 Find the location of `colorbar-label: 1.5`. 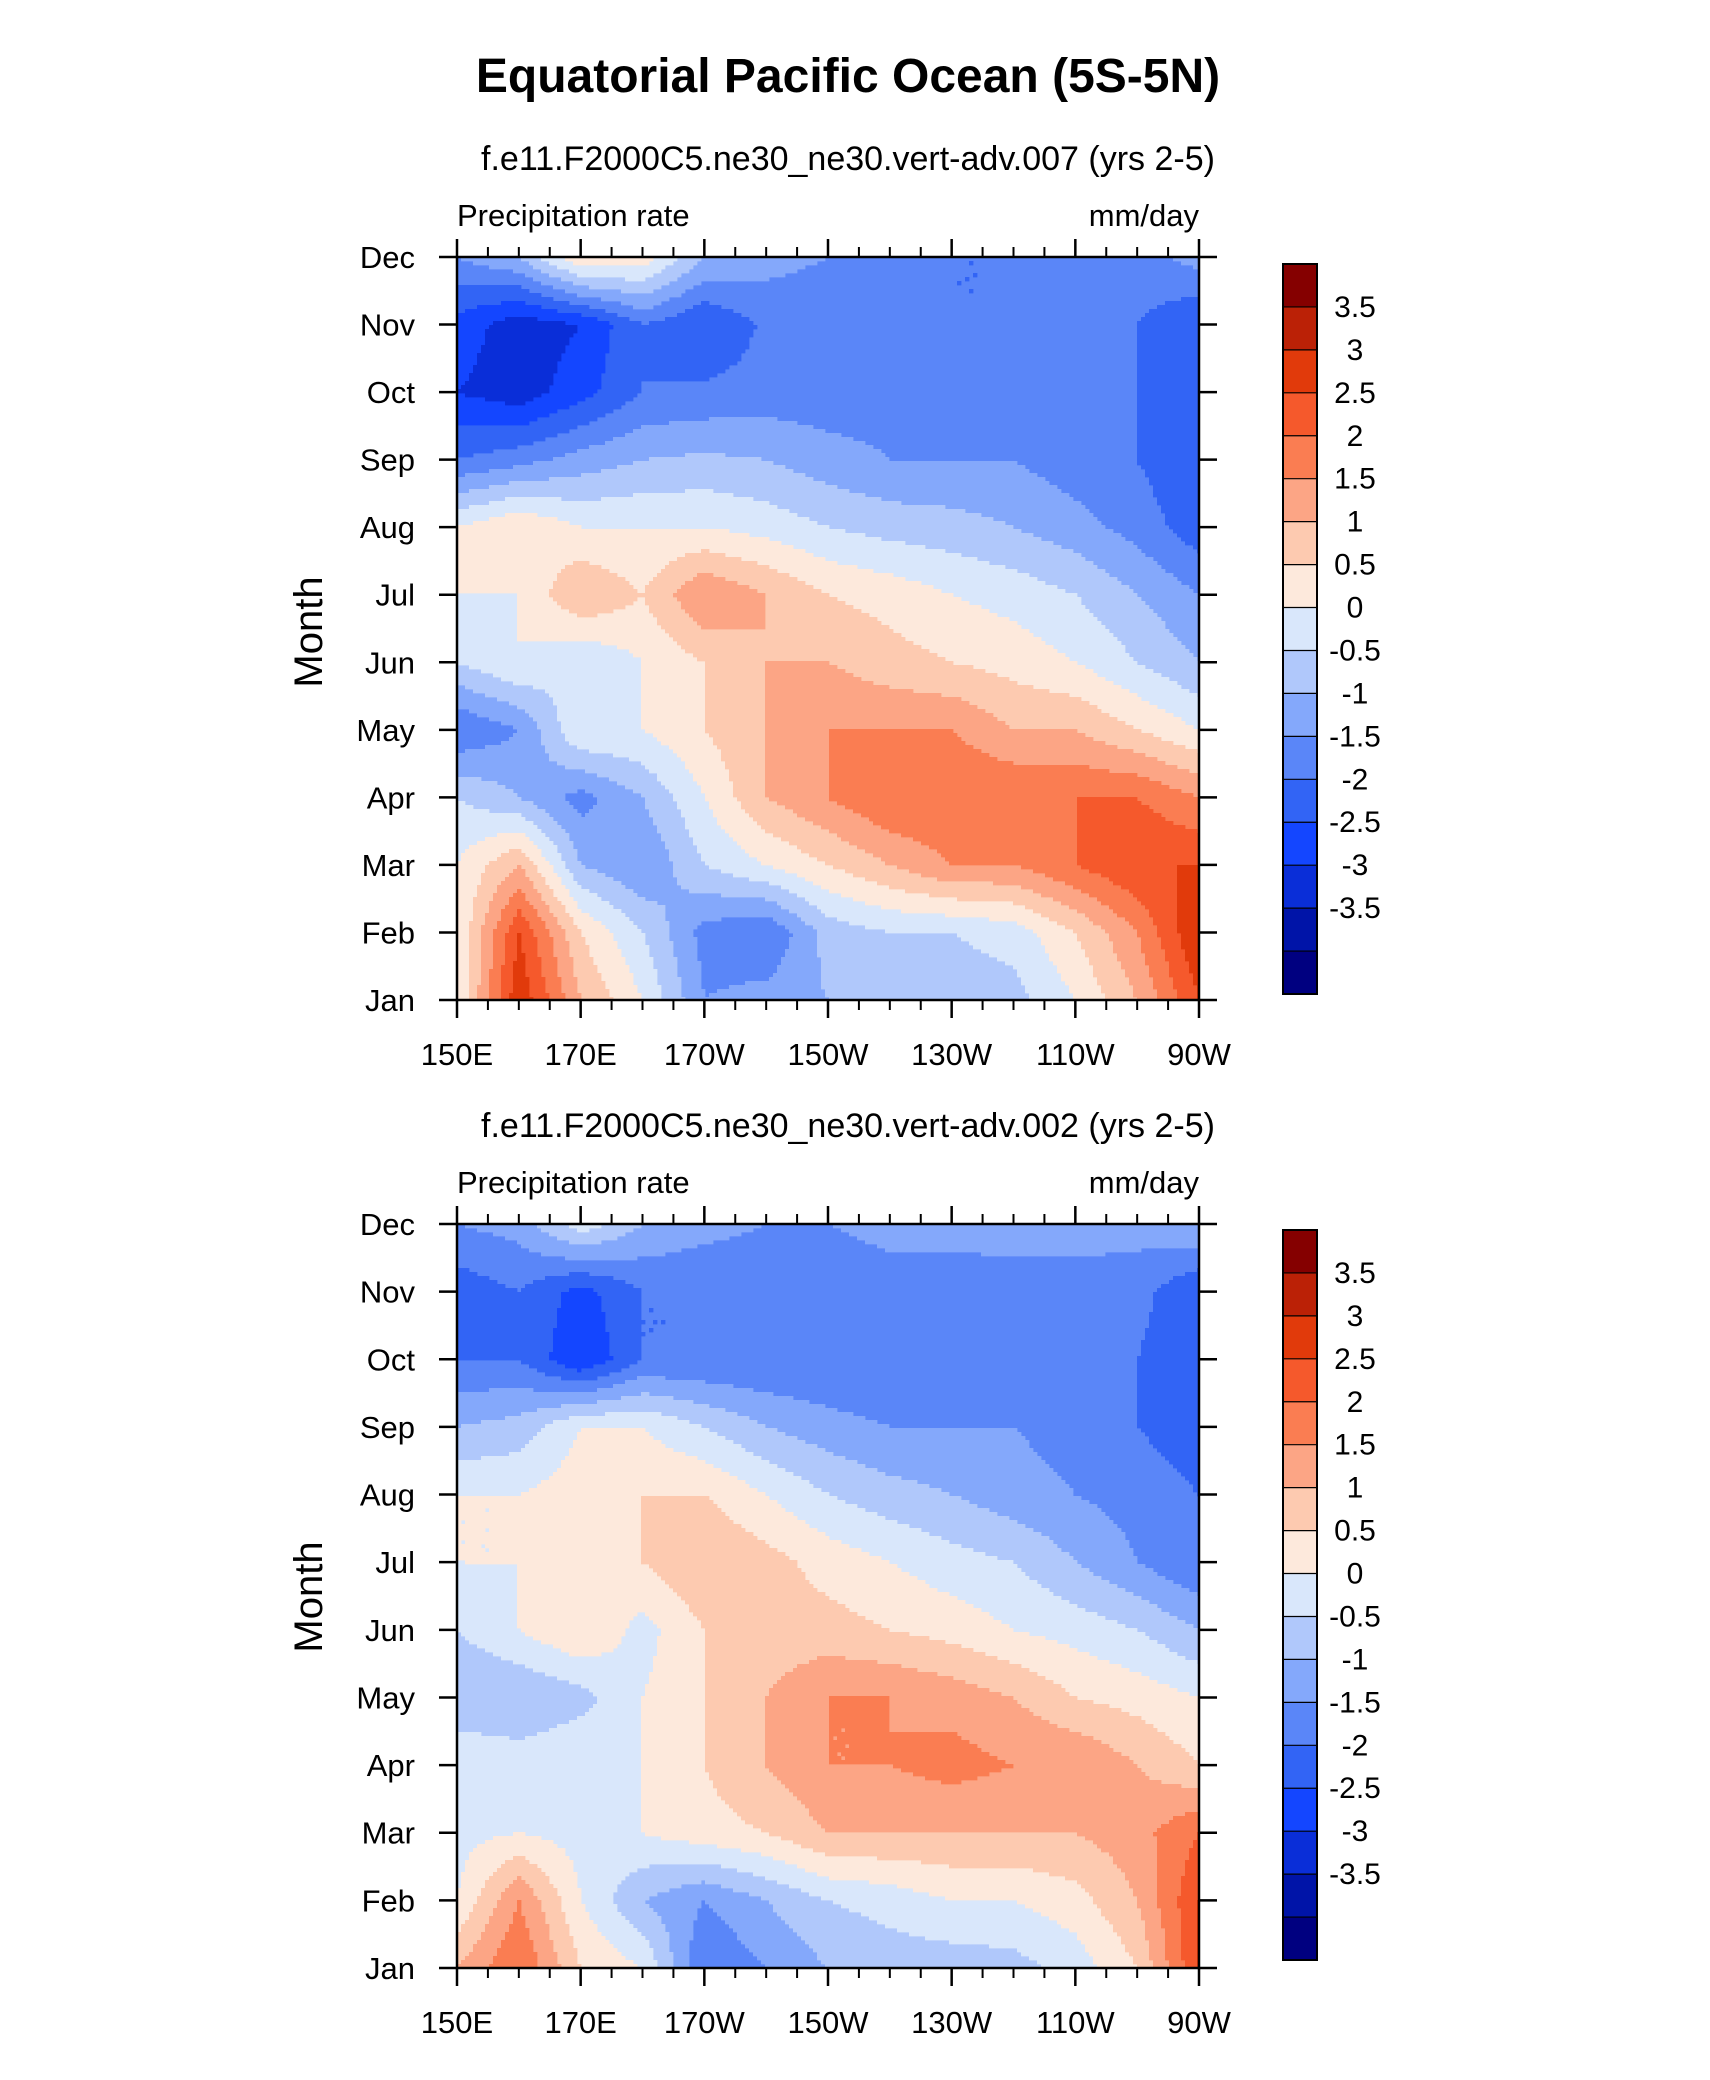

colorbar-label: 1.5 is located at coordinates (1355, 479).